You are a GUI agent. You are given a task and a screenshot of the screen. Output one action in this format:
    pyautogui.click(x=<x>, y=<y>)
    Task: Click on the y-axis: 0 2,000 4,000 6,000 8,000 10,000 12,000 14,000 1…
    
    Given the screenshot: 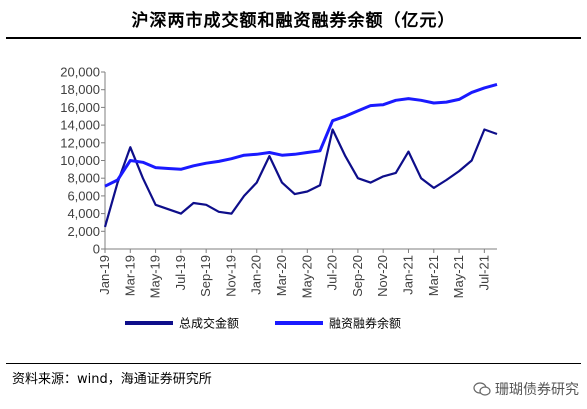 What is the action you would take?
    pyautogui.click(x=83, y=161)
    